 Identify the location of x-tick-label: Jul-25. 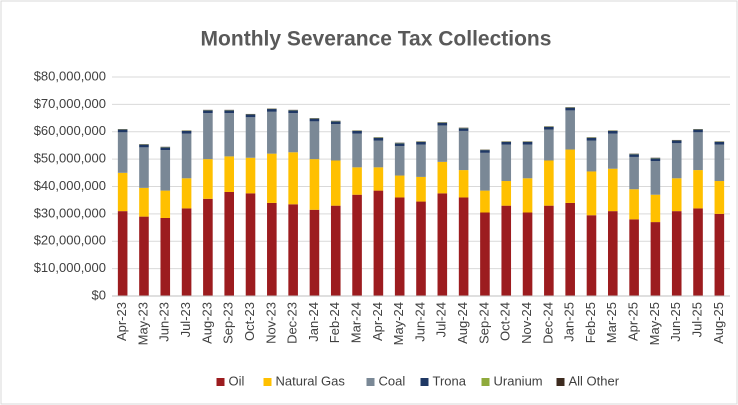
(696, 319).